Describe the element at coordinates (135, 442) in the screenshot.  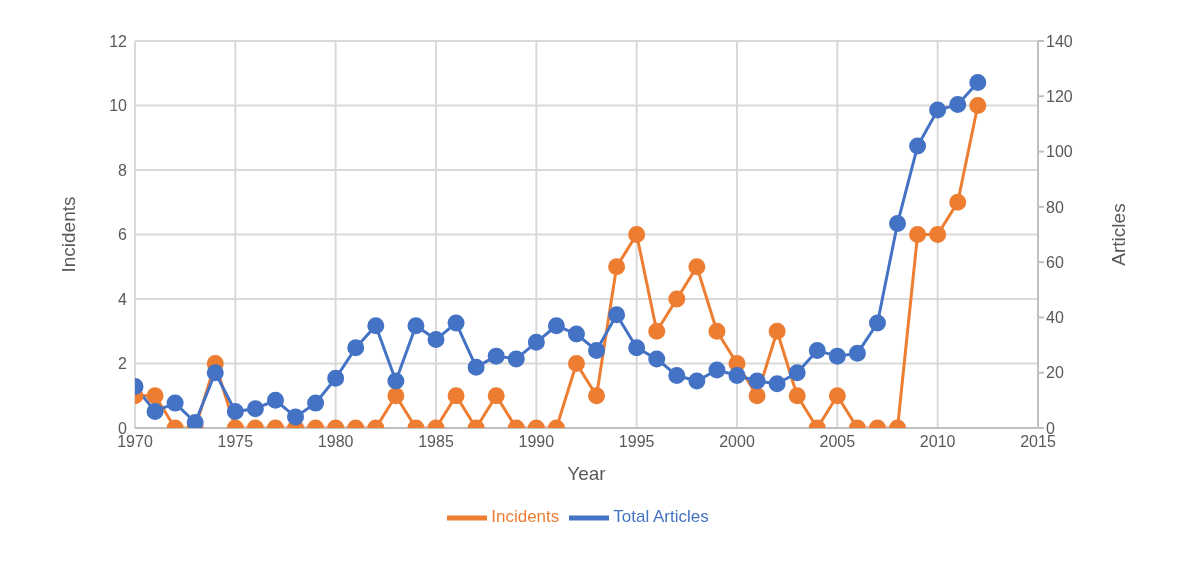
I see `x-tick-label: 1970` at that location.